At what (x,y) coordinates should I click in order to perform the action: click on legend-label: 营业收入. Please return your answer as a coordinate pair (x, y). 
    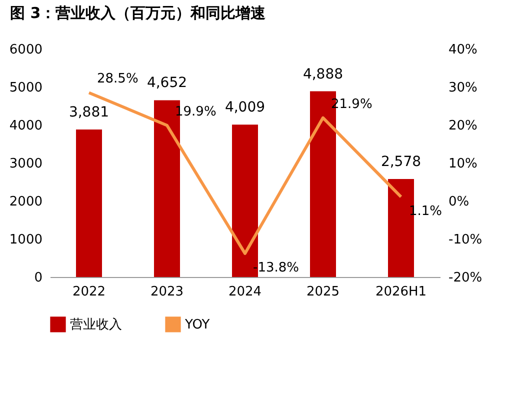
    Looking at the image, I should click on (96, 324).